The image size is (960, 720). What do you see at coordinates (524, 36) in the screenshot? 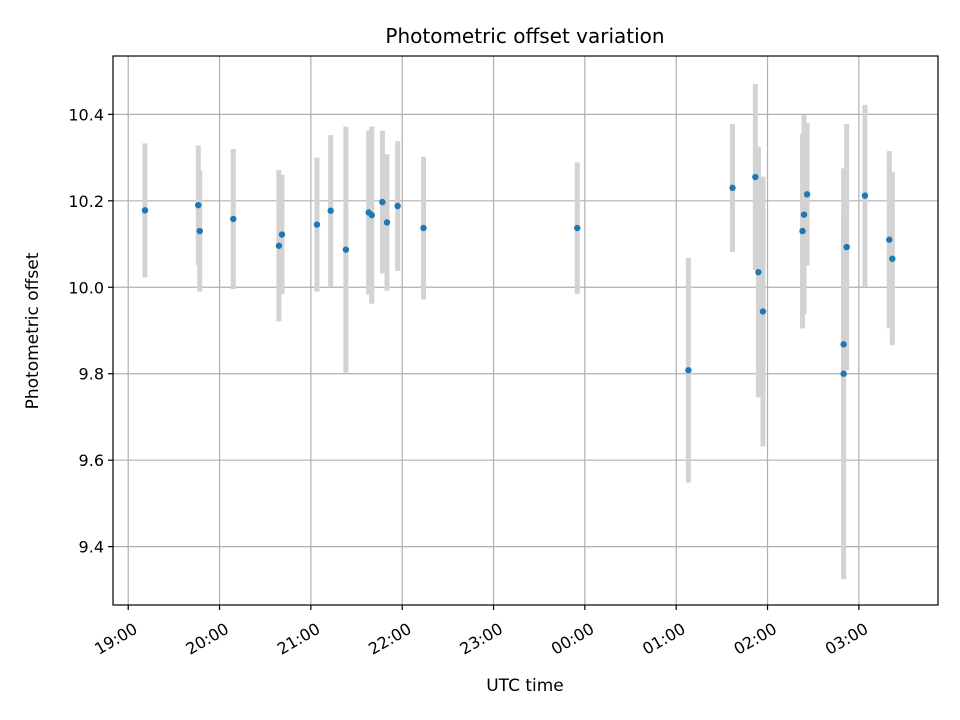
I see `chart-title: Photometric offset variation` at bounding box center [524, 36].